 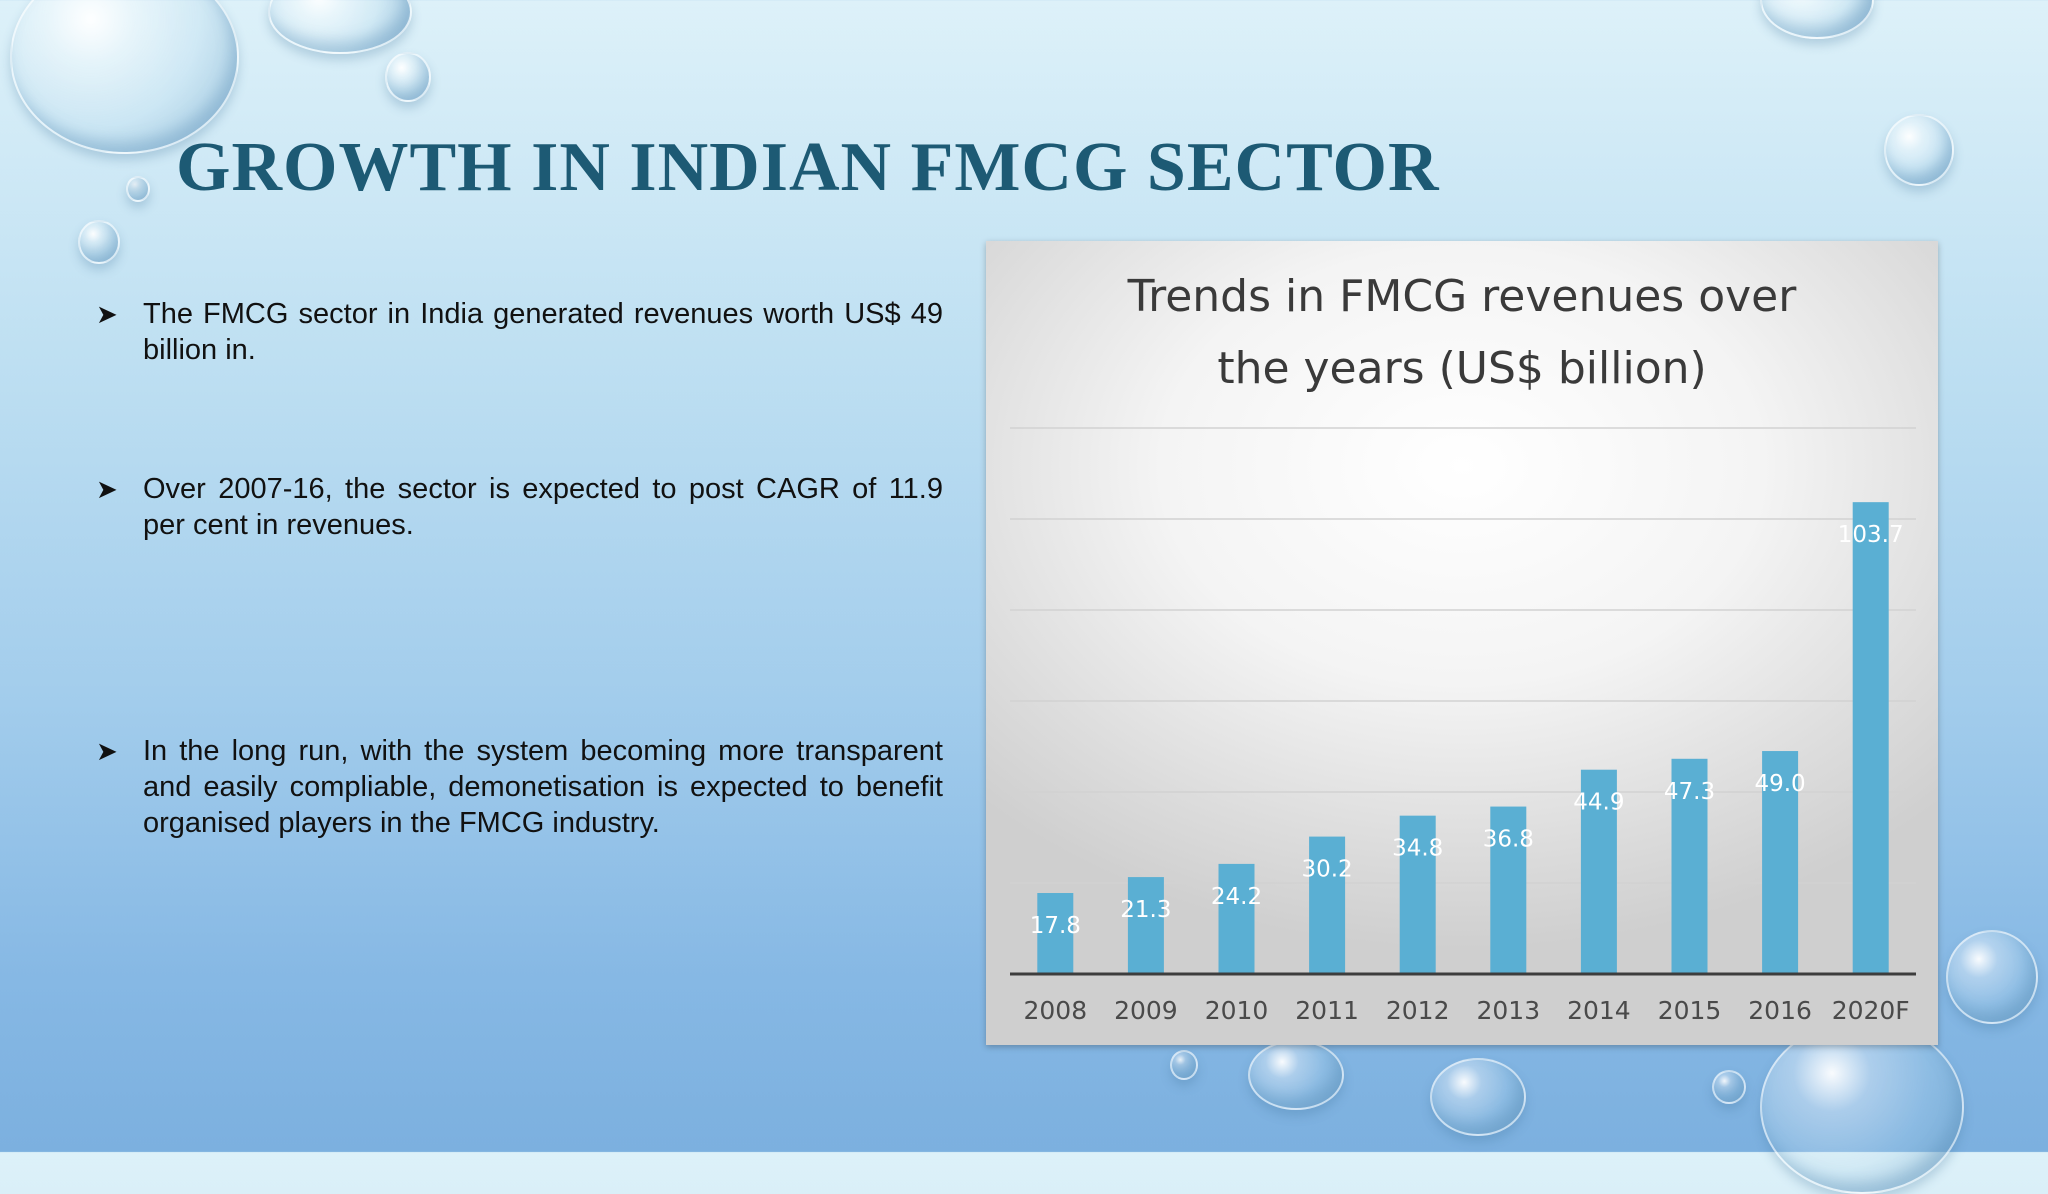 What do you see at coordinates (1508, 1010) in the screenshot?
I see `x-tick-label: 2013` at bounding box center [1508, 1010].